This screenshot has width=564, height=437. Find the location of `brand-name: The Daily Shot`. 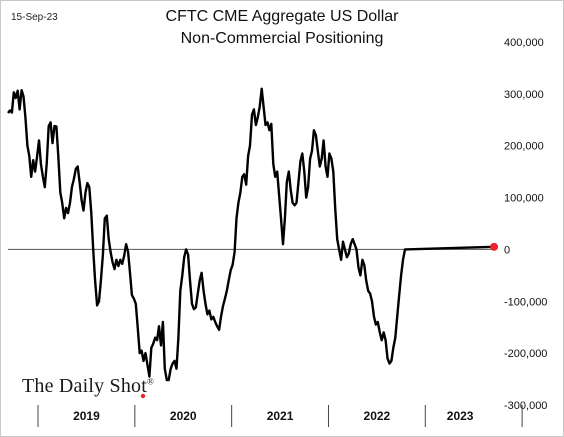

brand-name: The Daily Shot is located at coordinates (85, 386).